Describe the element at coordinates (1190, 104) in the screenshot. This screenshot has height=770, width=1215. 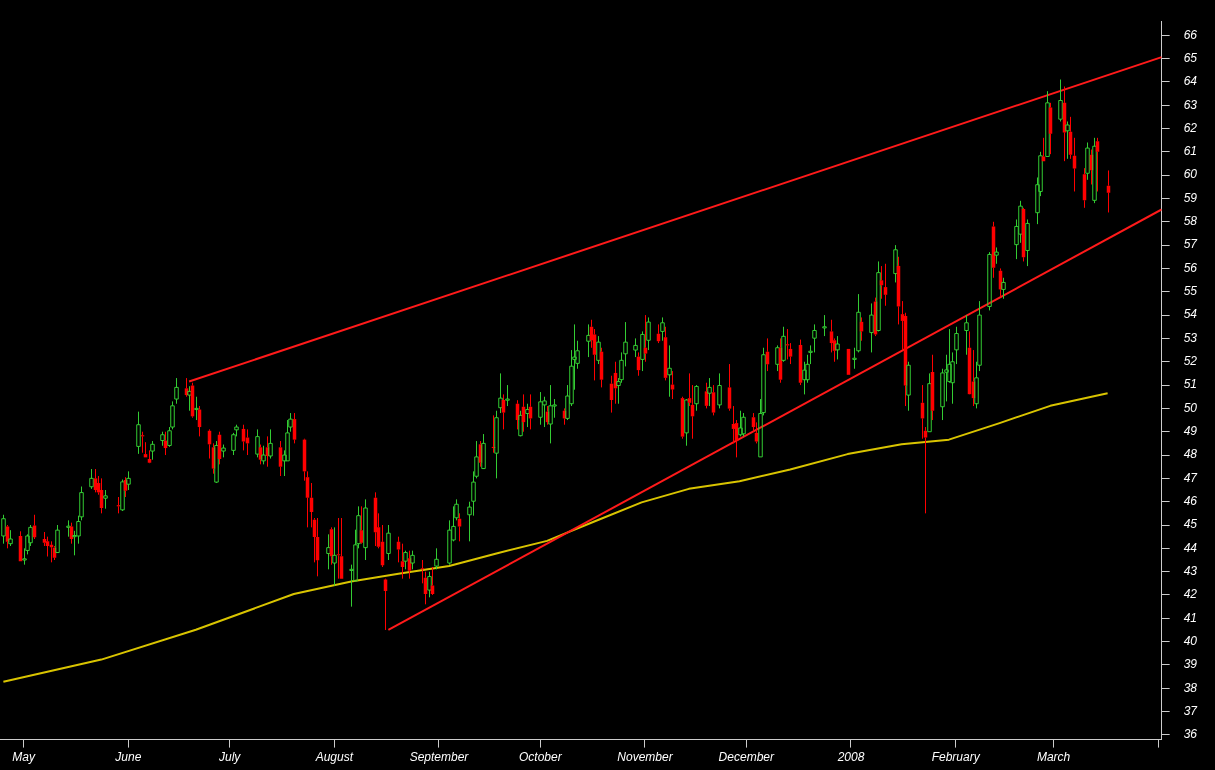
I see `y-tick-label: 63` at that location.